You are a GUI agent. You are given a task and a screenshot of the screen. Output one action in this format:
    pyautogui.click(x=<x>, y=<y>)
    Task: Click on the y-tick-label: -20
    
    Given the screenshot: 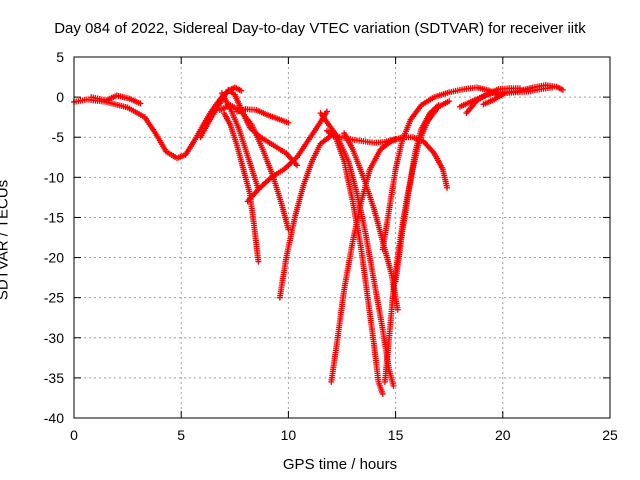 What is the action you would take?
    pyautogui.click(x=54, y=258)
    